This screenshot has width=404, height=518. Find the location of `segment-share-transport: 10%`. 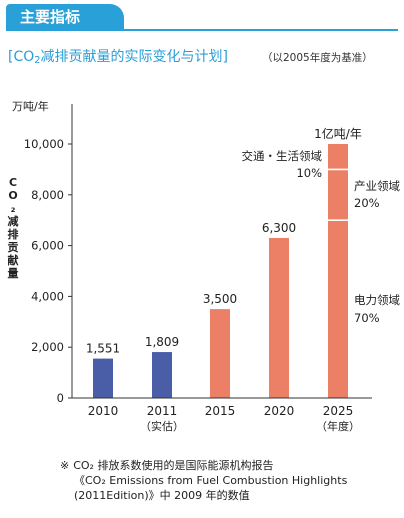

segment-share-transport: 10% is located at coordinates (309, 173).